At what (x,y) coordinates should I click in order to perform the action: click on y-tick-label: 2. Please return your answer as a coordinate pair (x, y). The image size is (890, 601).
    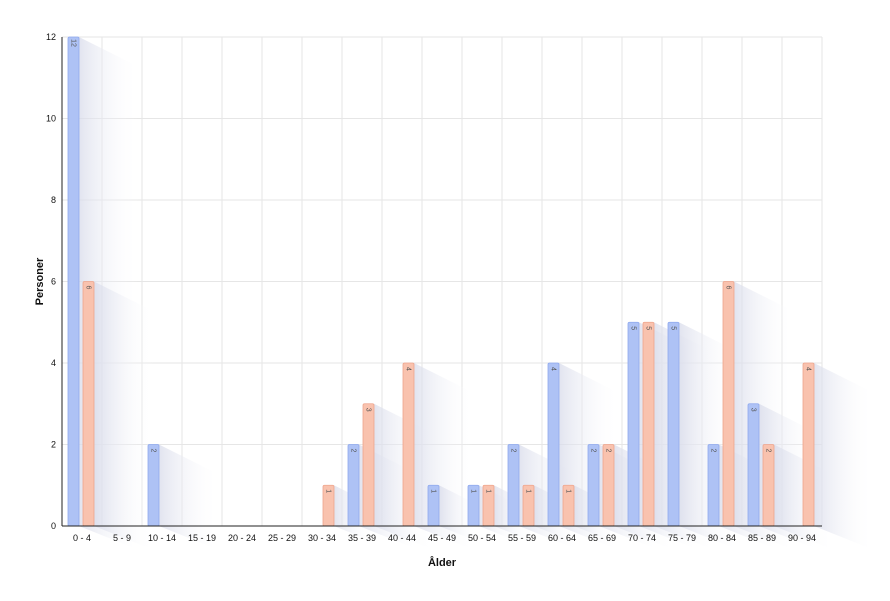
    Looking at the image, I should click on (53, 445).